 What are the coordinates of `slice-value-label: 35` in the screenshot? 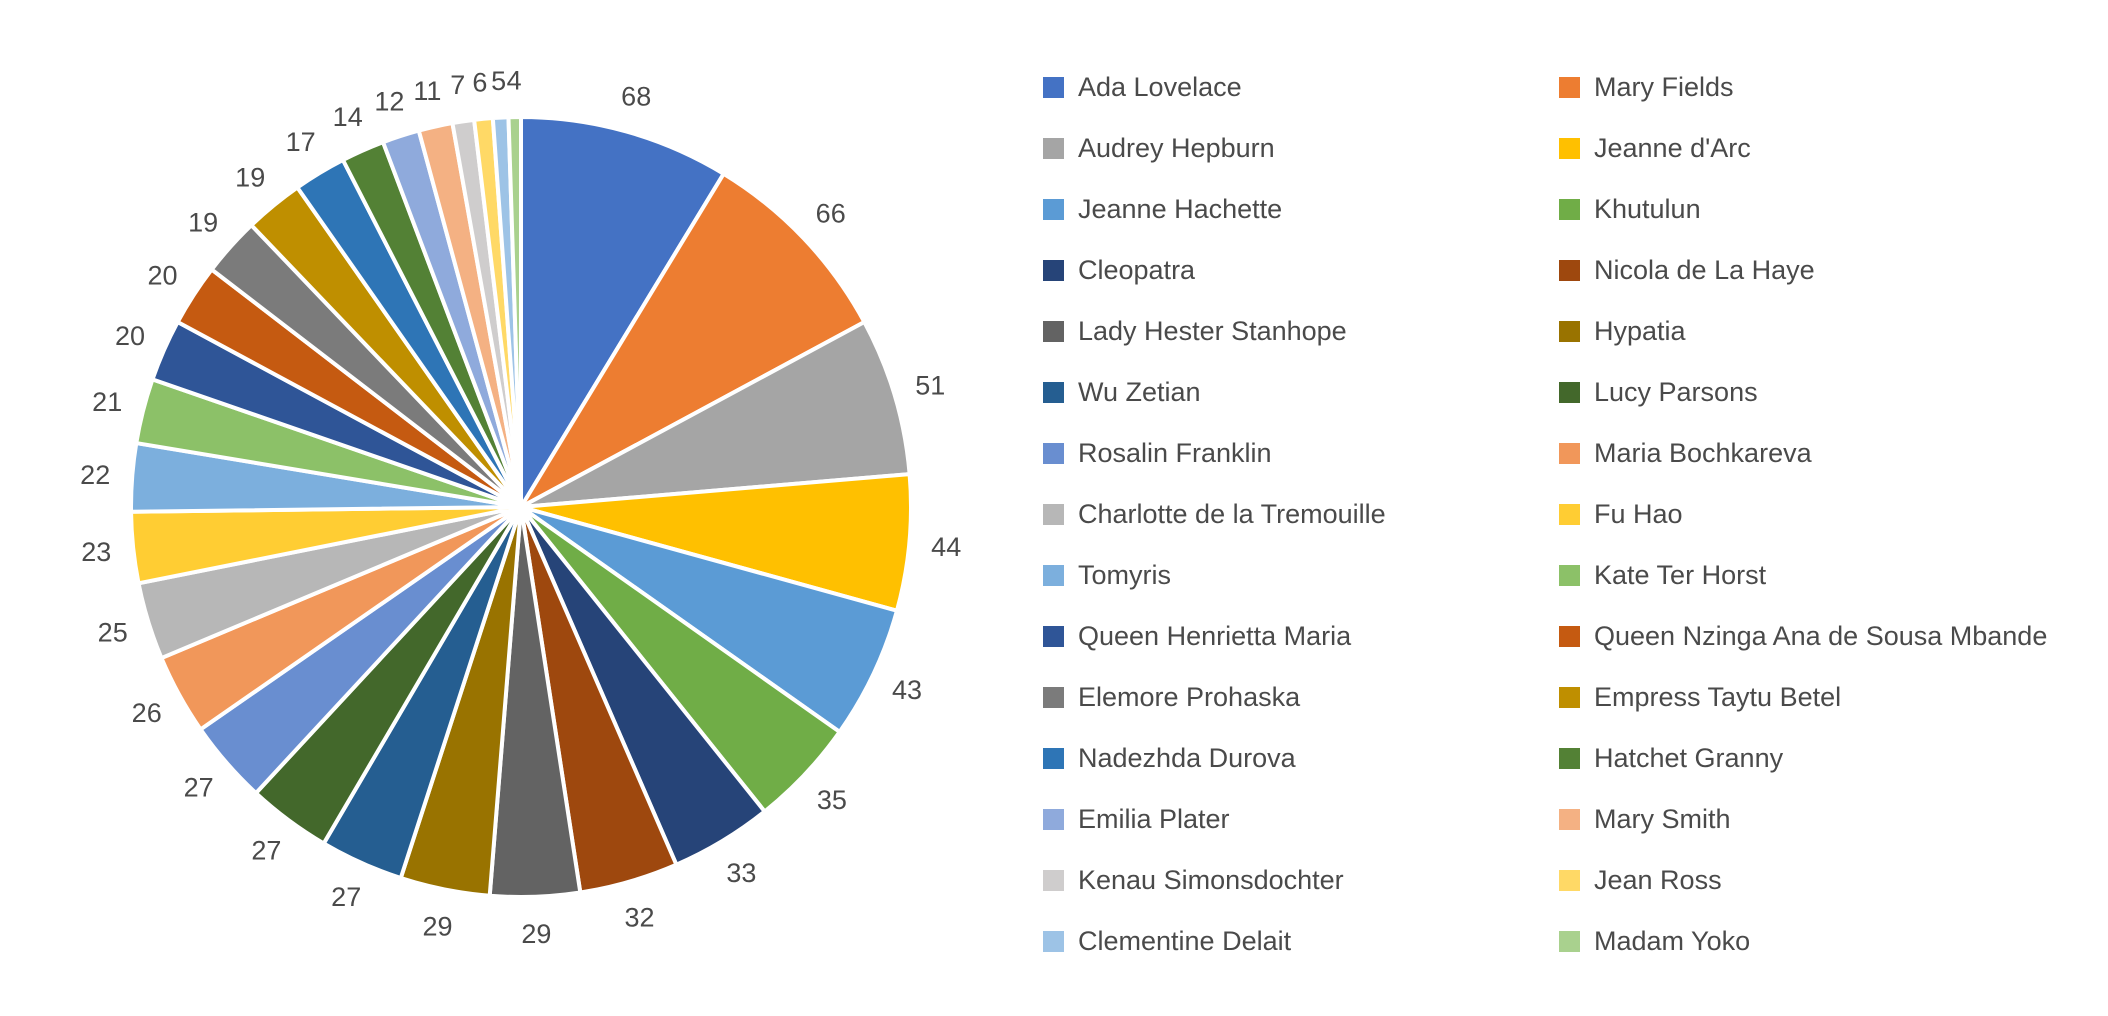 It's located at (832, 800).